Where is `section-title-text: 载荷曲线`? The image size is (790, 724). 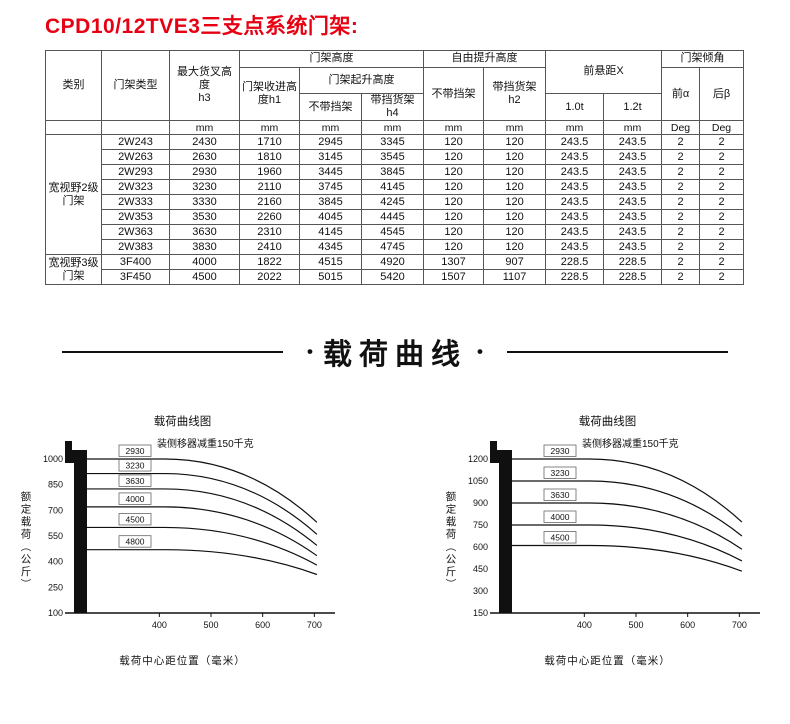
section-title-text: 载荷曲线 is located at coordinates (395, 355).